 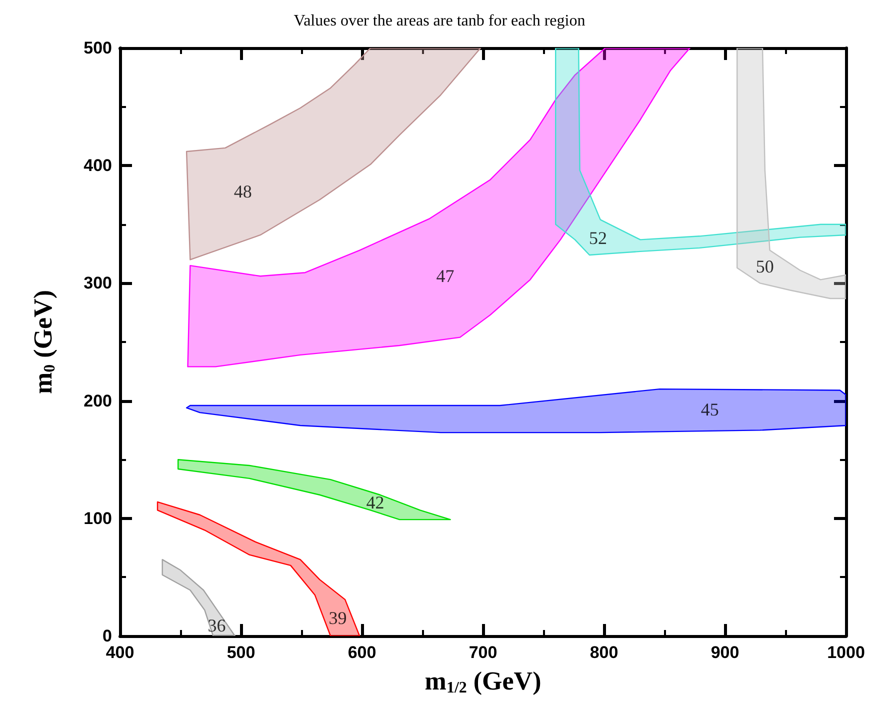 What do you see at coordinates (597, 238) in the screenshot?
I see `series-label: 52` at bounding box center [597, 238].